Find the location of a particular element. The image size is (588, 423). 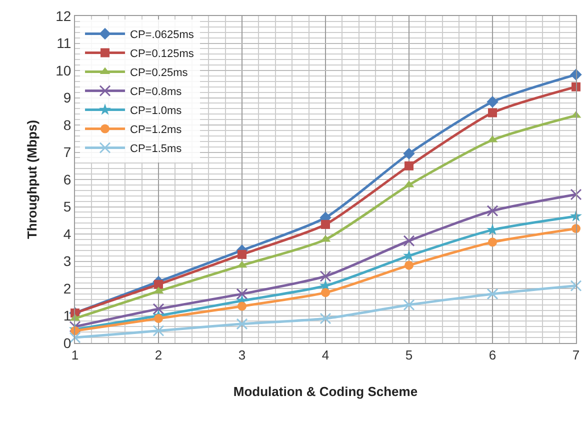

y-tick-label: 2 is located at coordinates (67, 288).